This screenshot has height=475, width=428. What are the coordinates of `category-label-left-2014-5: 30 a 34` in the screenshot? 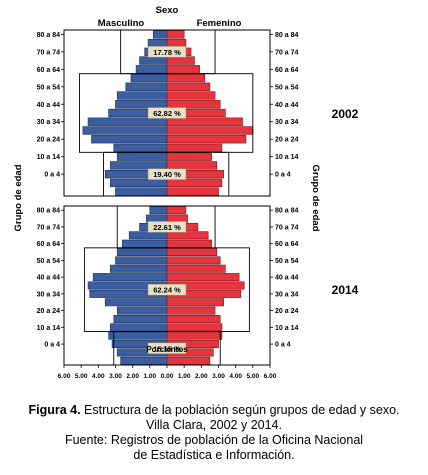 It's located at (48, 294).